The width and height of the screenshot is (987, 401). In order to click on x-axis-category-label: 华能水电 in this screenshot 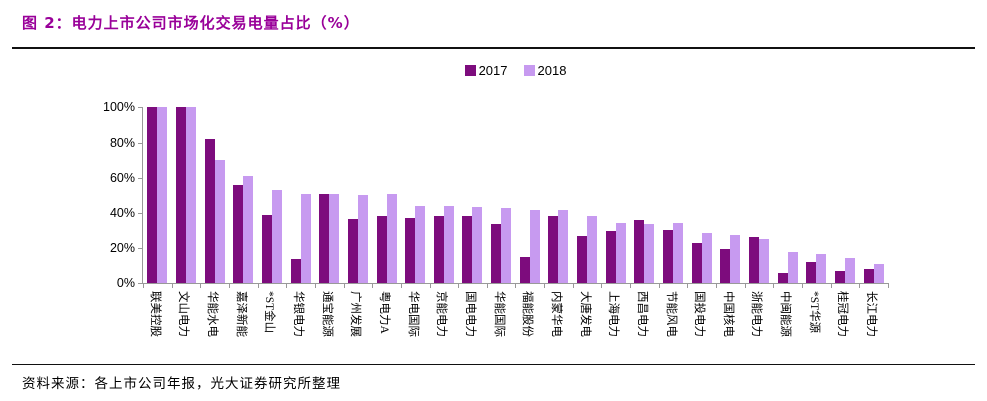, I will do `click(212, 314)`.